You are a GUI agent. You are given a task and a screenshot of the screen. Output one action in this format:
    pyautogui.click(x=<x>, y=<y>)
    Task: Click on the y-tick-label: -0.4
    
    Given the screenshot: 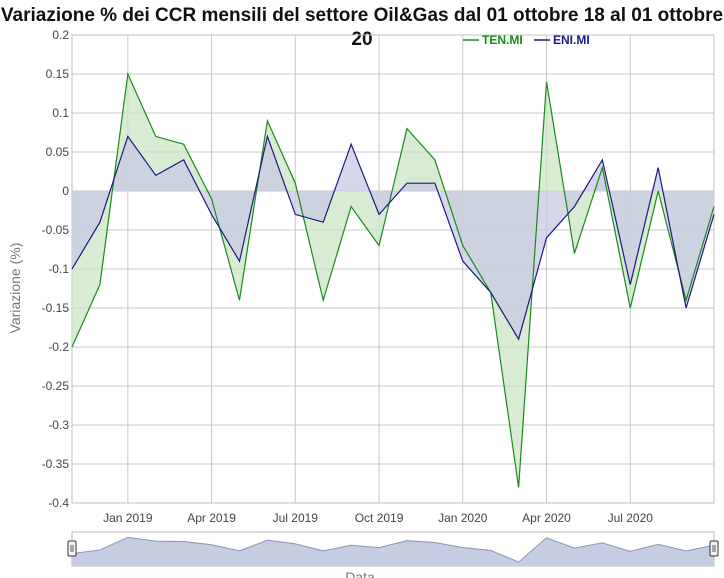 What is the action you would take?
    pyautogui.click(x=58, y=503)
    